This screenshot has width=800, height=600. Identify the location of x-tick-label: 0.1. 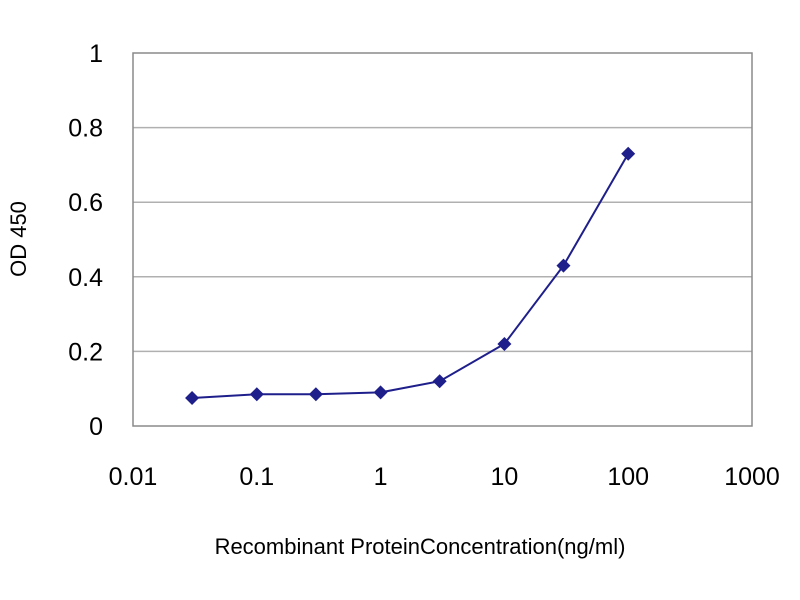
(256, 477).